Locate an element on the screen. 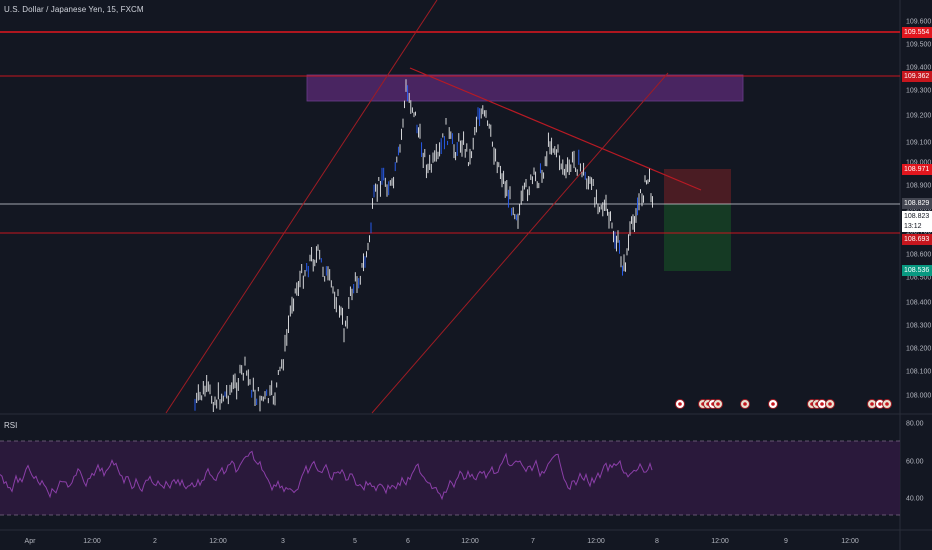 This screenshot has height=550, width=932. resistance-zone-price-label: 109.362 is located at coordinates (917, 76).